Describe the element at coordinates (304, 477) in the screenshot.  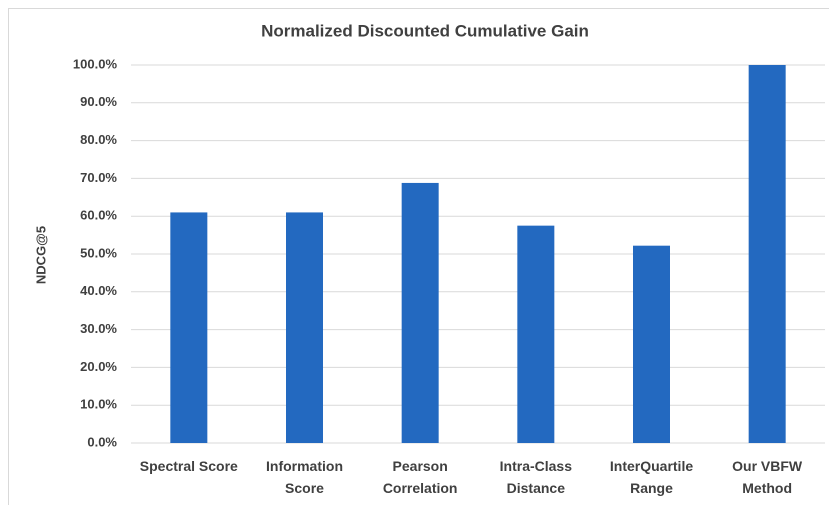
I see `x-tick-label: Information Score` at that location.